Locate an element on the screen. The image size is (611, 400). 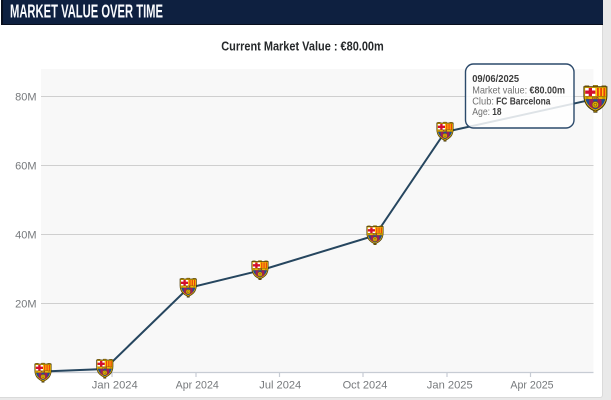
svg-text: 09/06/2025 is located at coordinates (495, 79).